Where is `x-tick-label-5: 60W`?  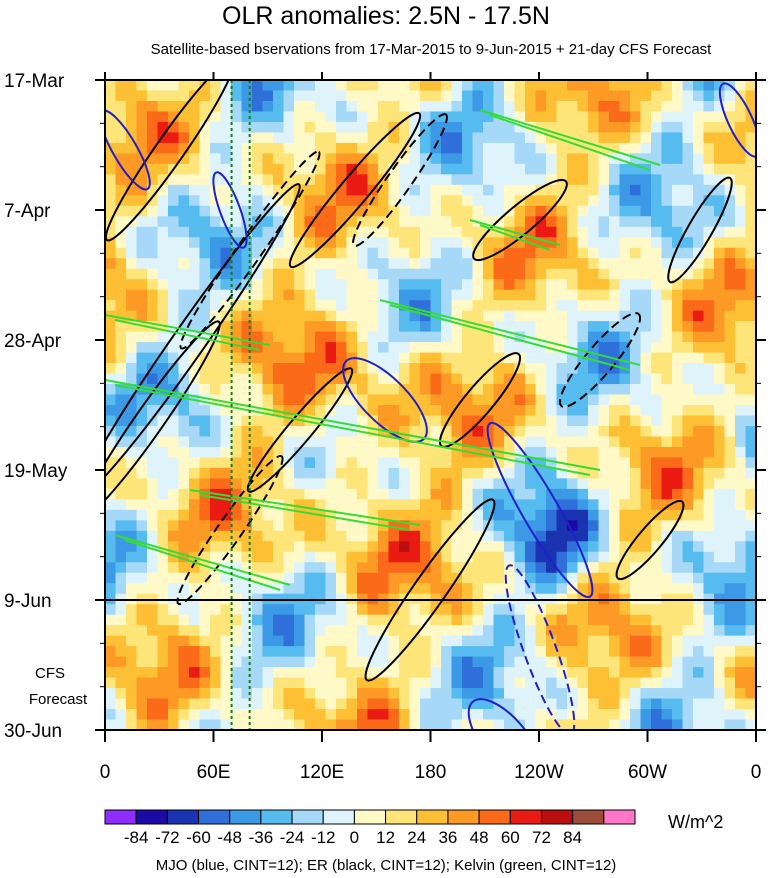 x-tick-label-5: 60W is located at coordinates (647, 772).